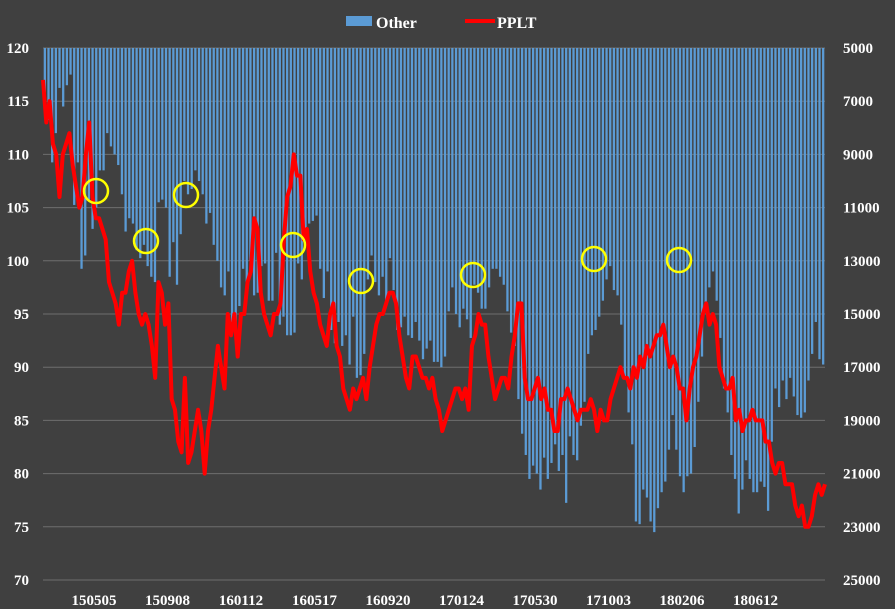 This screenshot has width=895, height=609. Describe the element at coordinates (21, 528) in the screenshot. I see `left-tick-label: 75` at that location.